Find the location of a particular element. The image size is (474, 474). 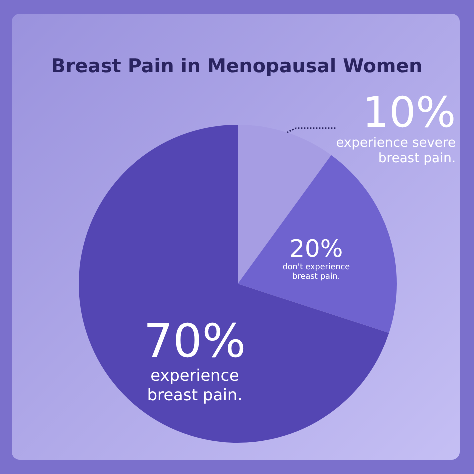

data-label: 70% is located at coordinates (195, 341).